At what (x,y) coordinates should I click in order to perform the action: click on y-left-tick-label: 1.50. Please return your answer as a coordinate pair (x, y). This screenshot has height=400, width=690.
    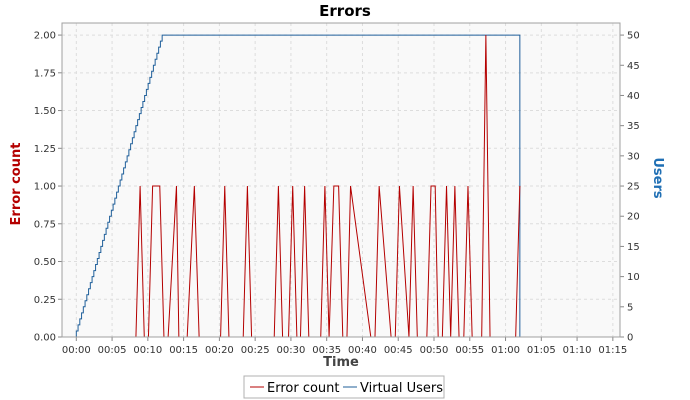
    Looking at the image, I should click on (45, 111).